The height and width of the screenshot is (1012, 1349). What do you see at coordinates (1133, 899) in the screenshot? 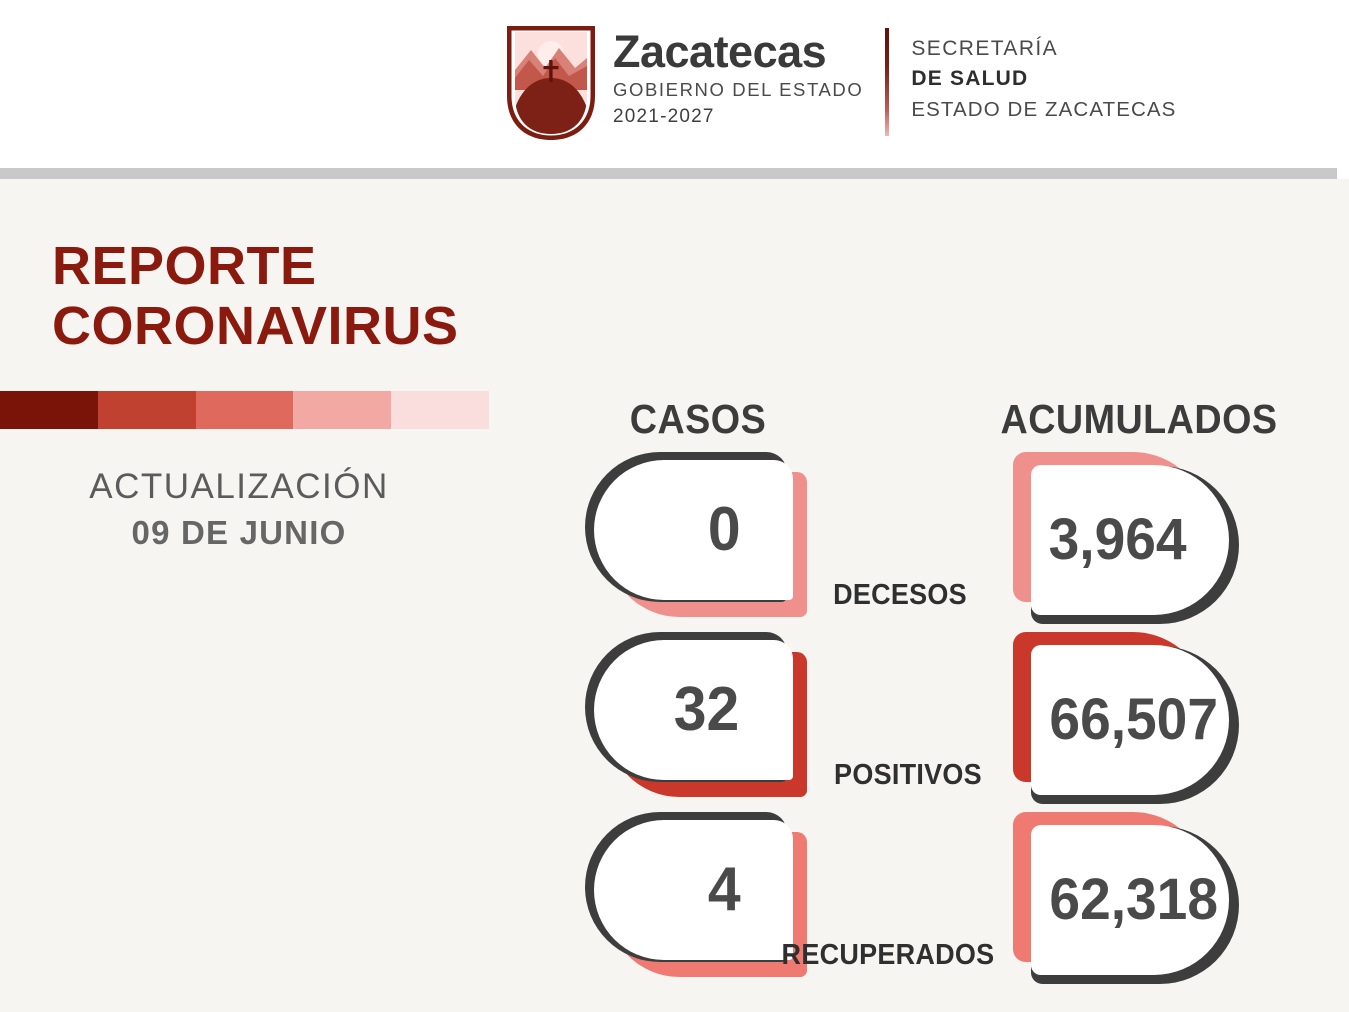
I see `accumulated-value: 62,318` at bounding box center [1133, 899].